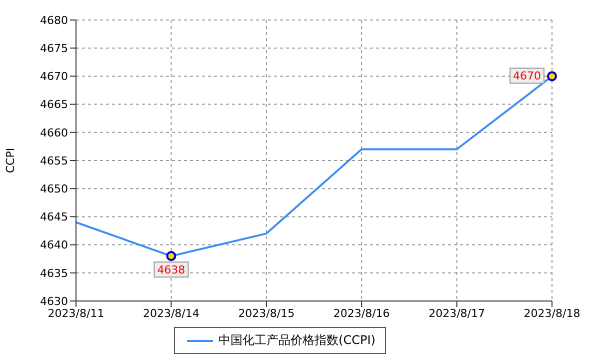  Describe the element at coordinates (54, 301) in the screenshot. I see `y-tick-label: 4630` at that location.